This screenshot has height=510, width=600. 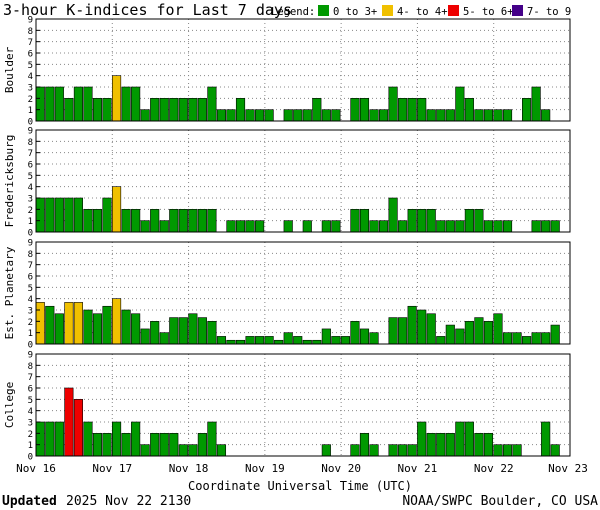 What do you see at coordinates (9, 405) in the screenshot?
I see `station-label: College` at bounding box center [9, 405].